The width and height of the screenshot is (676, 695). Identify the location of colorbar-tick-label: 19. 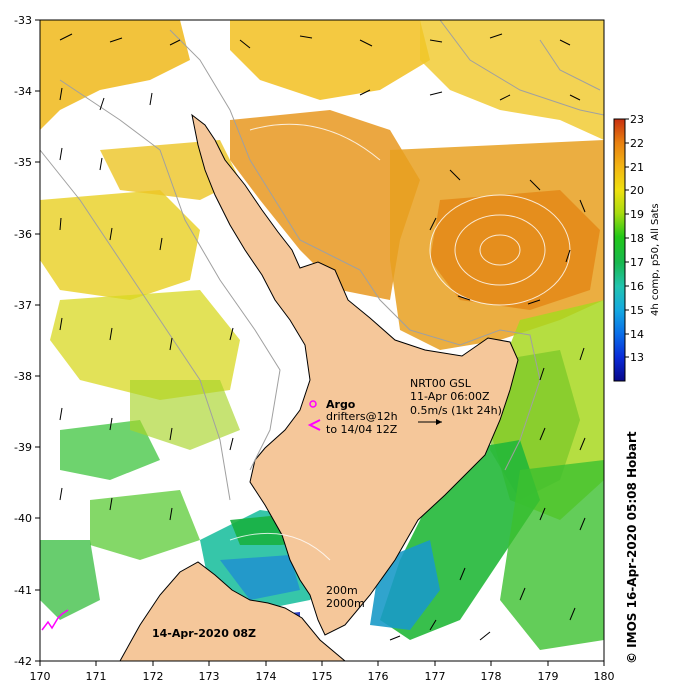
(637, 214).